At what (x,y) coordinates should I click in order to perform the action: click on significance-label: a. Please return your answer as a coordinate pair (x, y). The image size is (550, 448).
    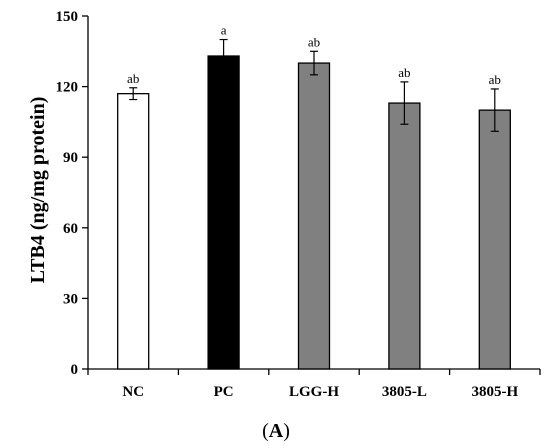
    Looking at the image, I should click on (224, 30).